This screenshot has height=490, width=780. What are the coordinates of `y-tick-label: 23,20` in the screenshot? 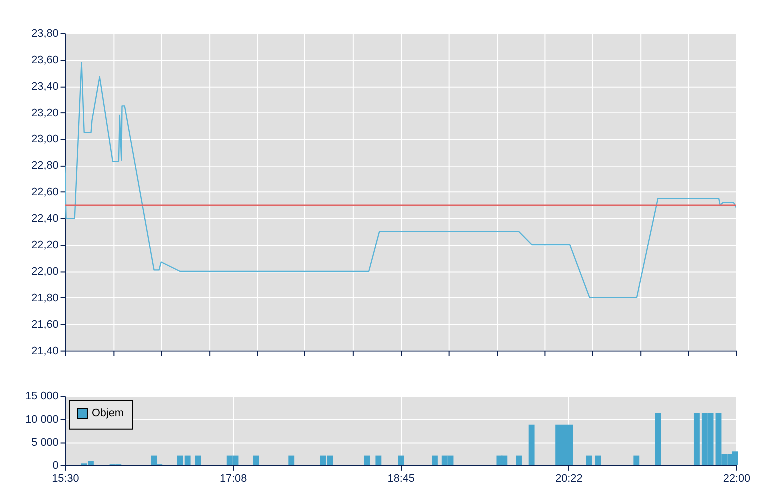 It's located at (45, 113).